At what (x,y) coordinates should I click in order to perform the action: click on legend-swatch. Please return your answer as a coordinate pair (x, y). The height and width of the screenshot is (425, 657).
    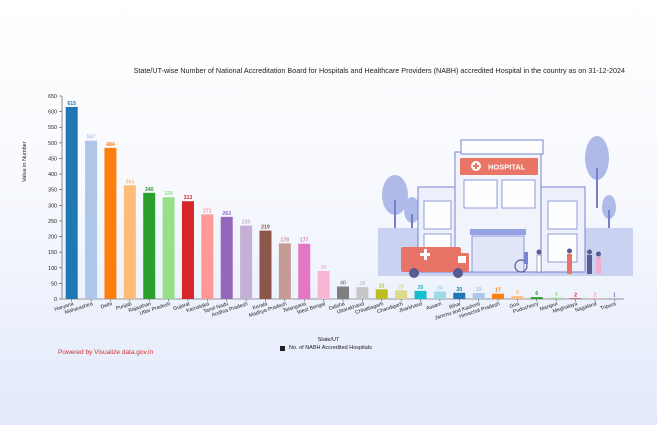
    Looking at the image, I should click on (282, 348).